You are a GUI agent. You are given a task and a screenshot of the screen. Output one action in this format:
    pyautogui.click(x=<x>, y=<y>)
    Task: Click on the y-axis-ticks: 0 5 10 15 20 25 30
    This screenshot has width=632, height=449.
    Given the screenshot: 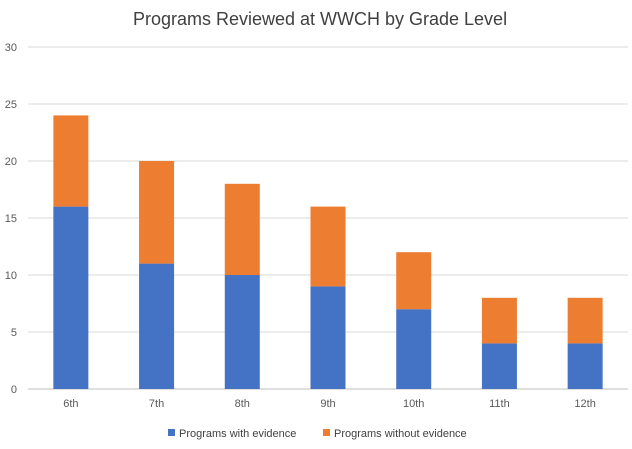 What is the action you would take?
    pyautogui.click(x=11, y=219)
    